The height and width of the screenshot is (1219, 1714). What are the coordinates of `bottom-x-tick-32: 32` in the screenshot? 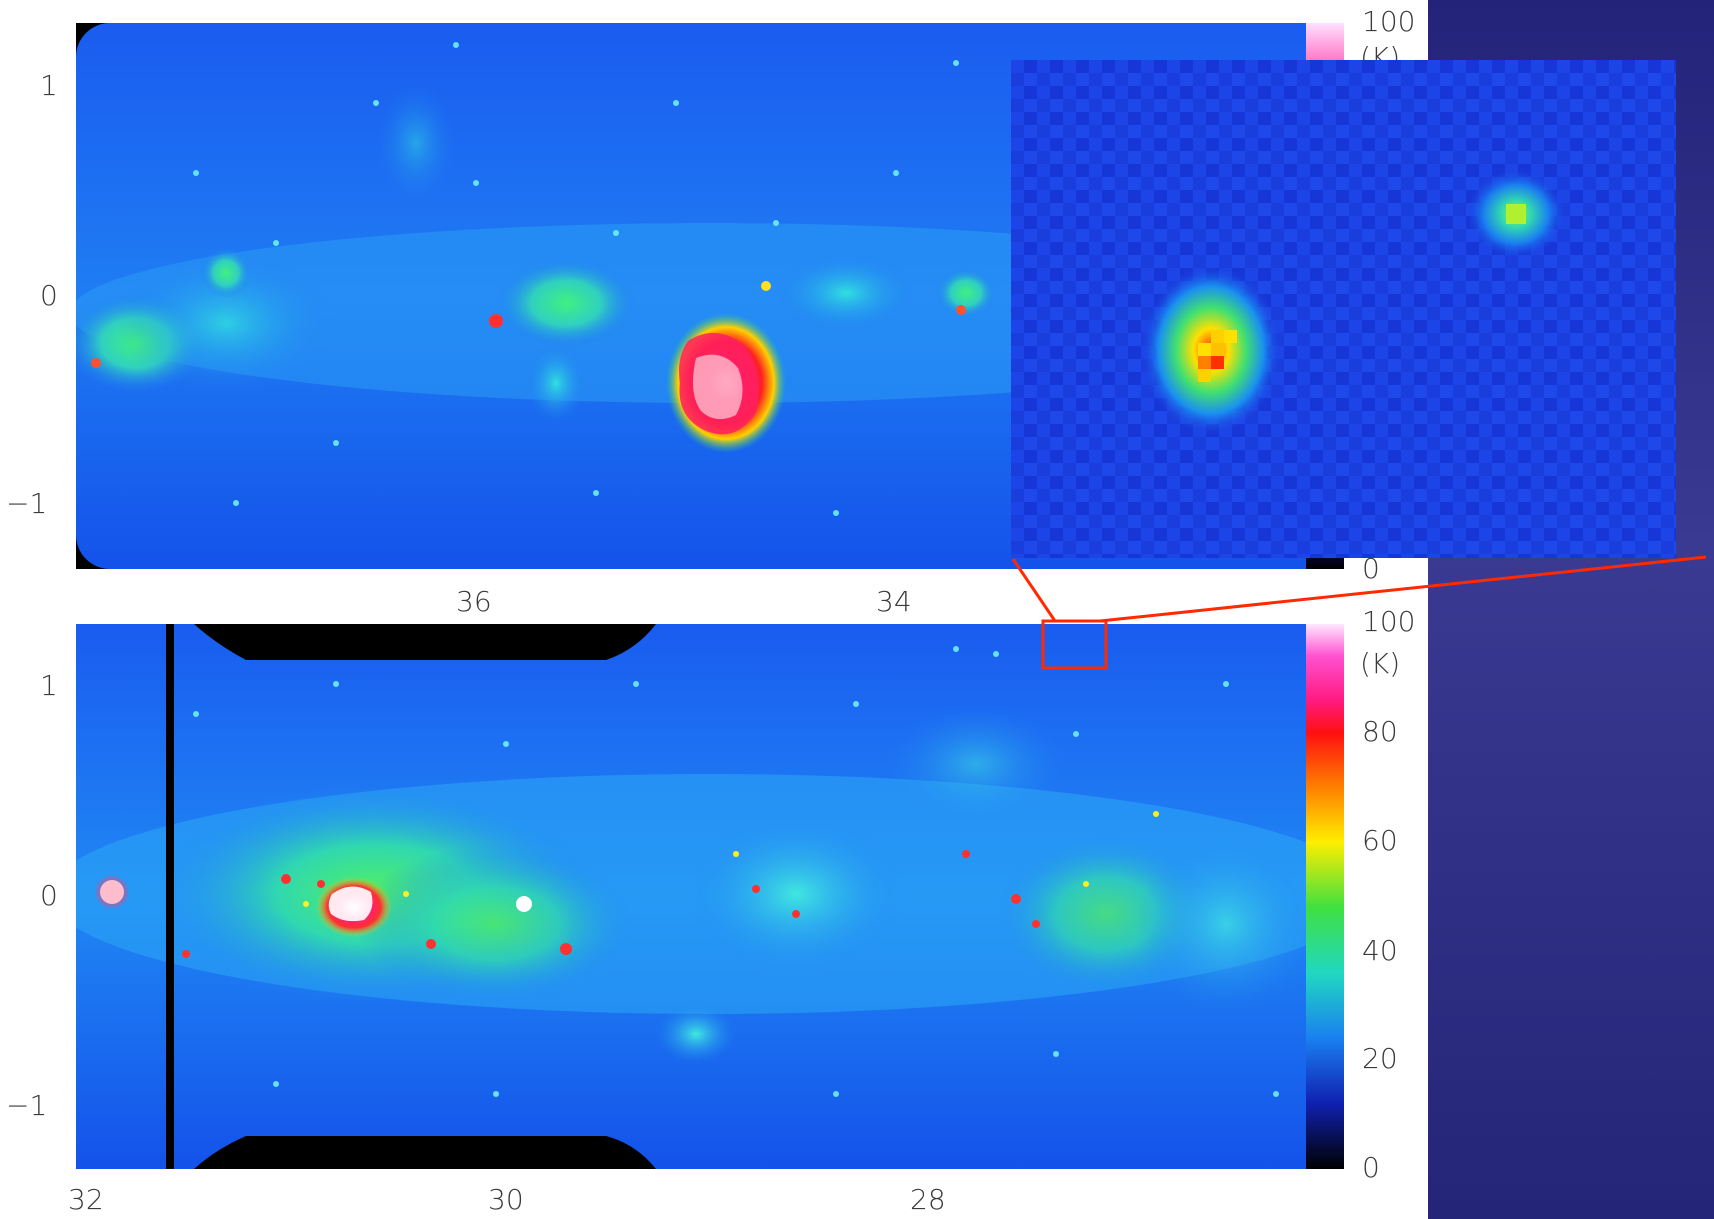 It's located at (86, 1199).